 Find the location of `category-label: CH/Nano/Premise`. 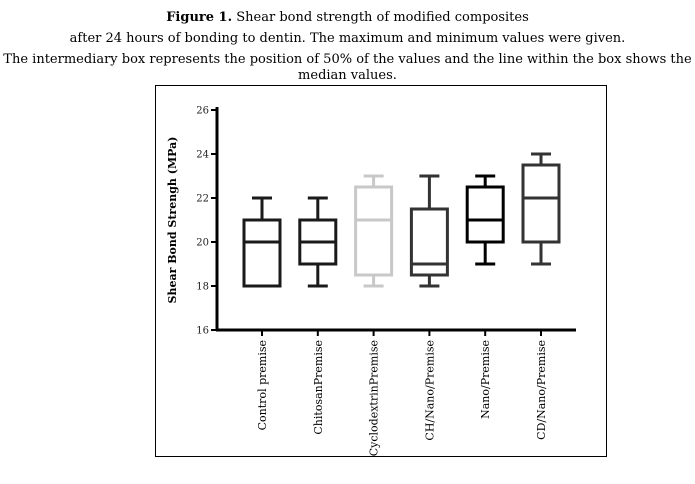

category-label: CH/Nano/Premise is located at coordinates (429, 390).